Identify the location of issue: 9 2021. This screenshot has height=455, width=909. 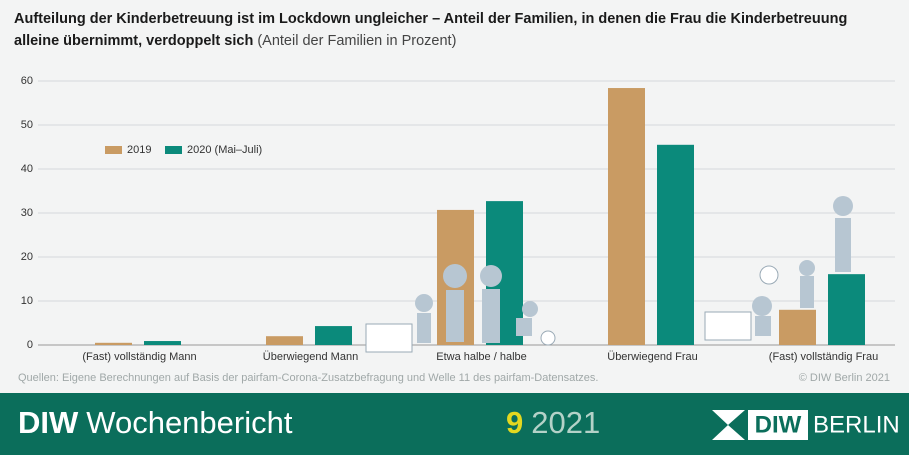
(553, 422).